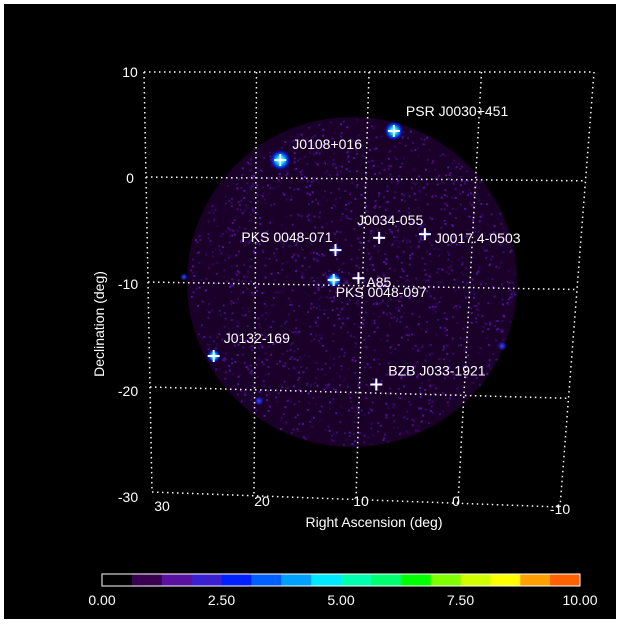  Describe the element at coordinates (456, 501) in the screenshot. I see `x-tick-label: 0` at that location.